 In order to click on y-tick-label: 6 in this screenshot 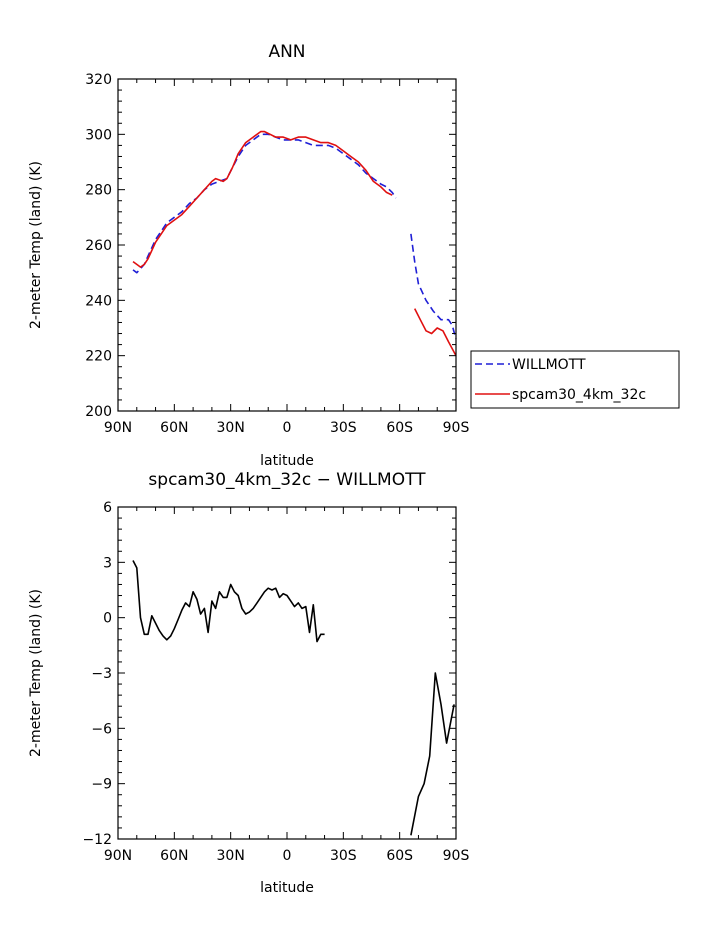, I will do `click(107, 508)`.